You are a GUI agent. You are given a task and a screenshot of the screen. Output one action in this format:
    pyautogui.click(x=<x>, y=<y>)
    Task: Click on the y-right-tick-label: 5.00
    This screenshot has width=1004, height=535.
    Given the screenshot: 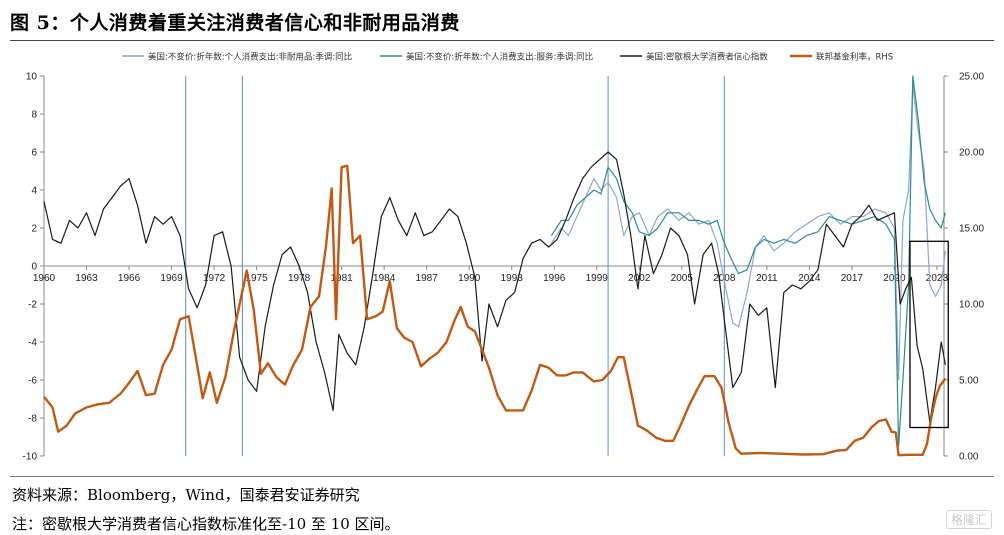 What is the action you would take?
    pyautogui.click(x=969, y=381)
    